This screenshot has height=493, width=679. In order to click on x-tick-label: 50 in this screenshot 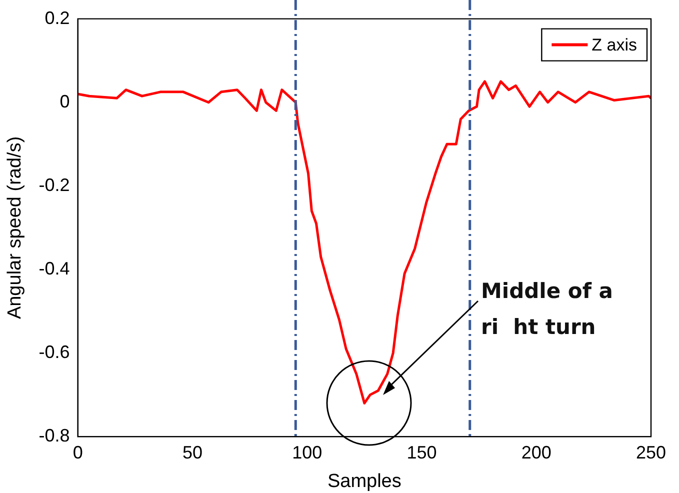, I will do `click(192, 452)`.